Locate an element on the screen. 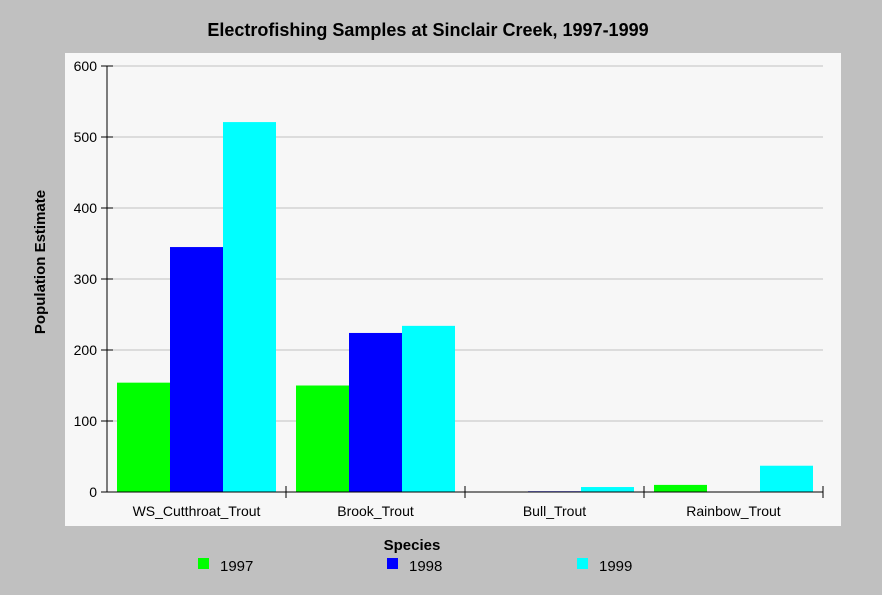  bar-brook-trout-1998 is located at coordinates (375, 412).